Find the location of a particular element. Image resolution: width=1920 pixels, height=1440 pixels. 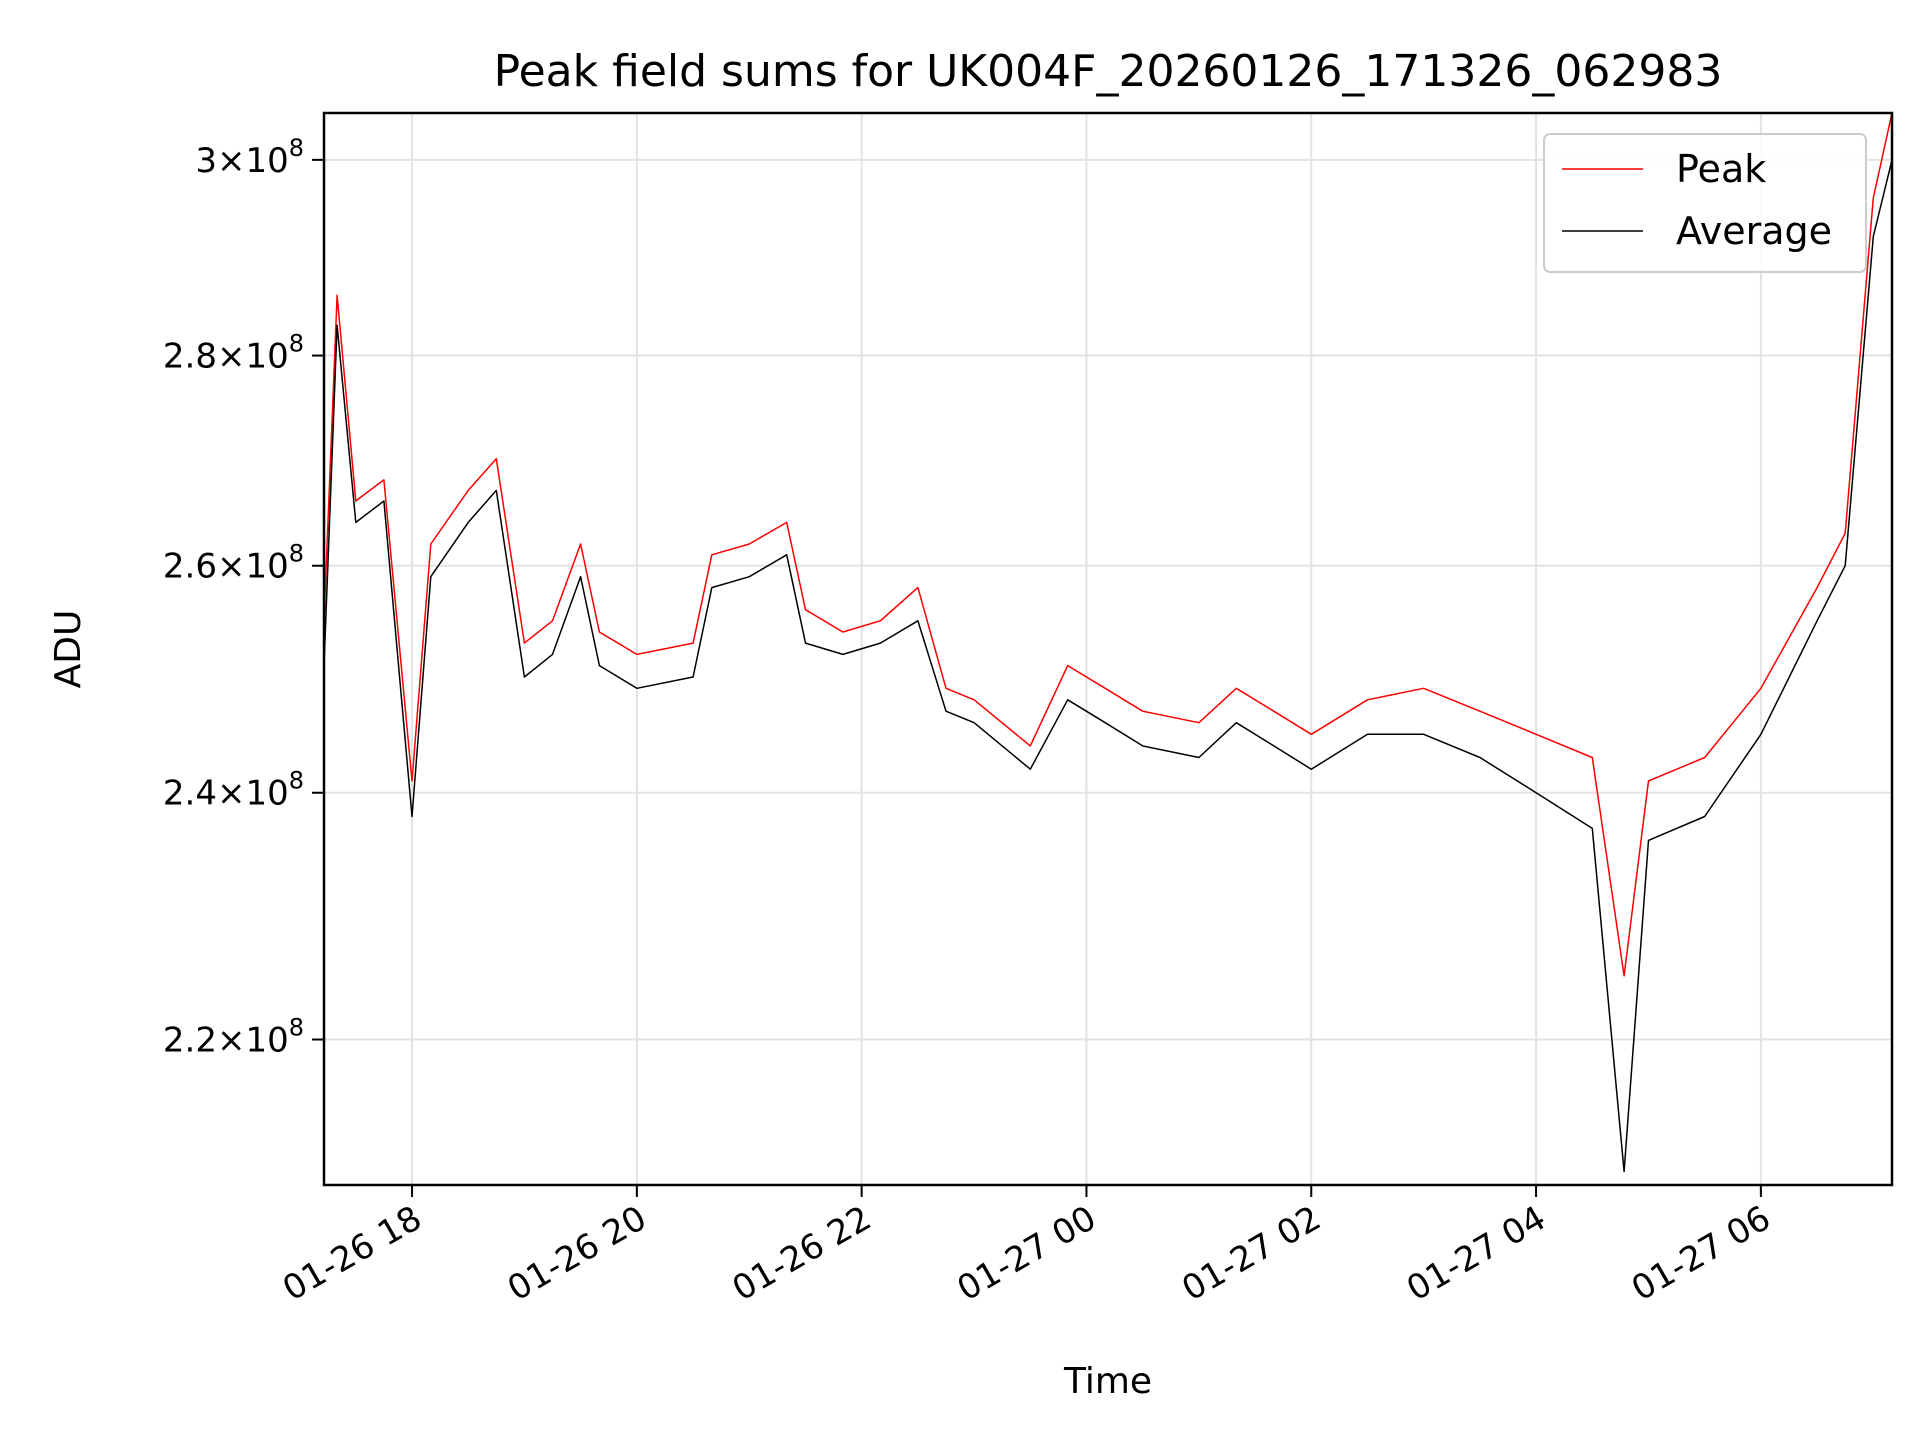

y-axis-ticks: 2.2×108 2.4×108 2.6×108 2.8×108 3×108 is located at coordinates (243, 597).